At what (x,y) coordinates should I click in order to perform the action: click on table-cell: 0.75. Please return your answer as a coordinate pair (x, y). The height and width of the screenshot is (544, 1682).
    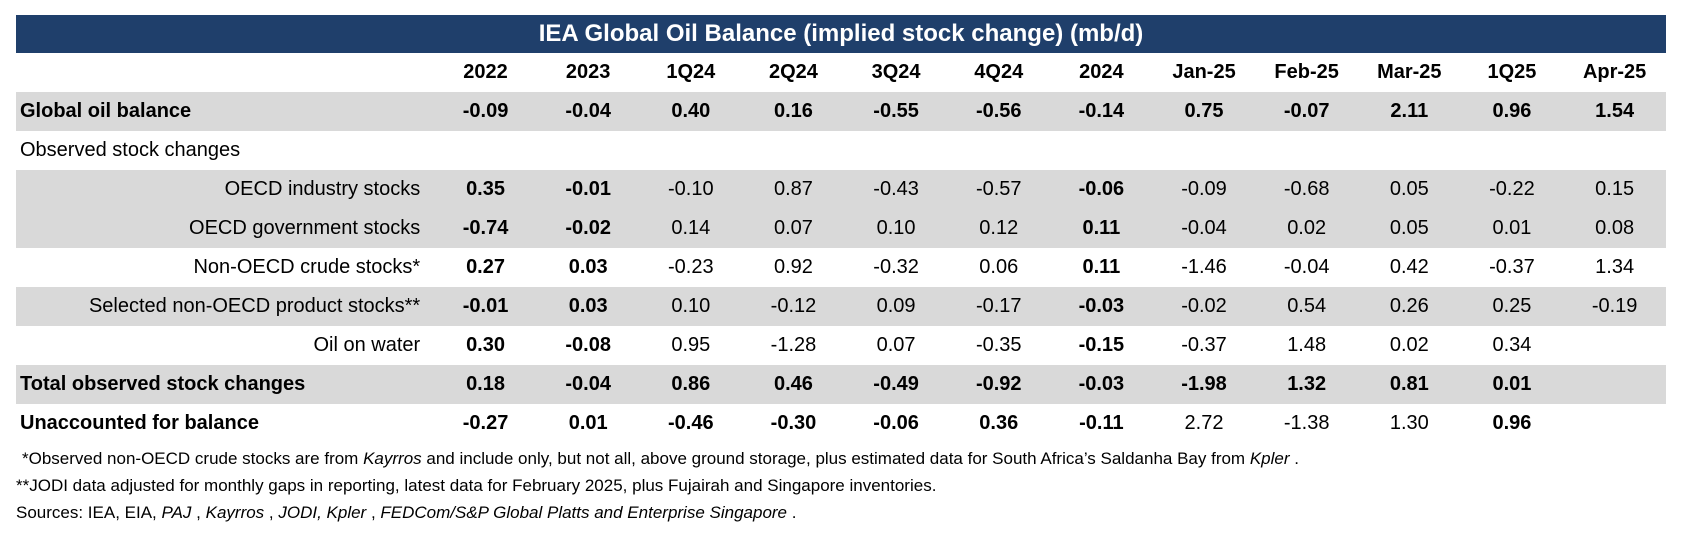
    Looking at the image, I should click on (1204, 111).